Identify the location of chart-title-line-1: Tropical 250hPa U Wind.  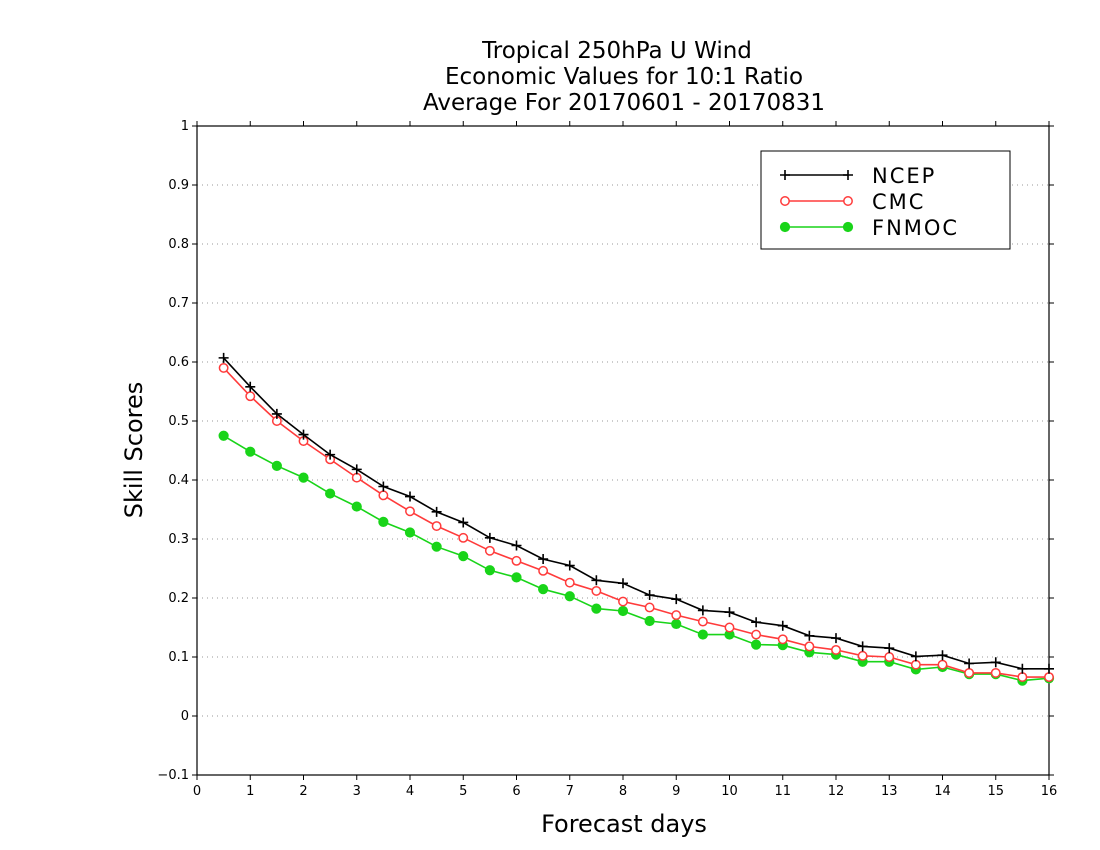
(616, 51).